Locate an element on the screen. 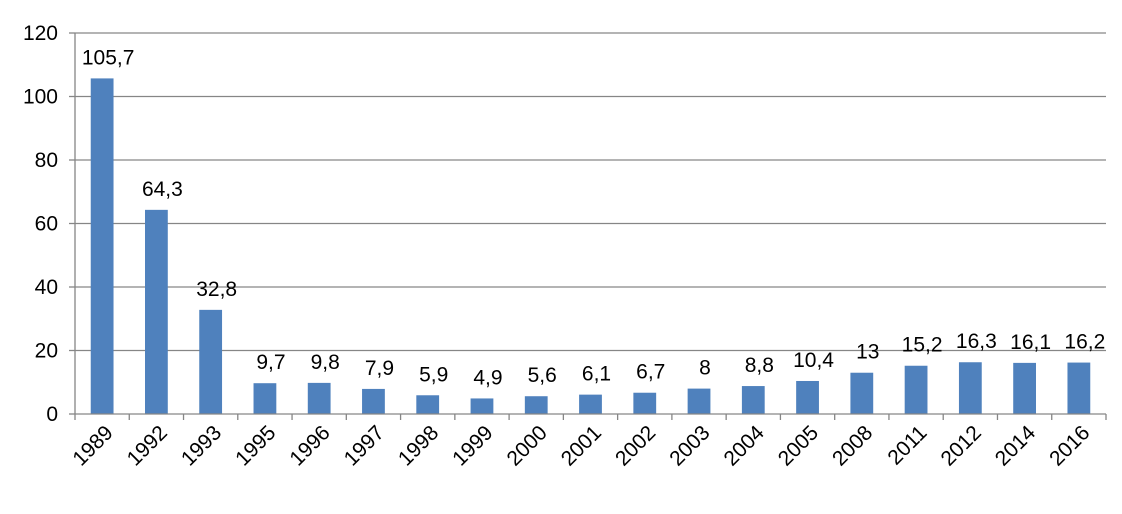 This screenshot has width=1122, height=514. data-label-1997: 7,9 is located at coordinates (379, 368).